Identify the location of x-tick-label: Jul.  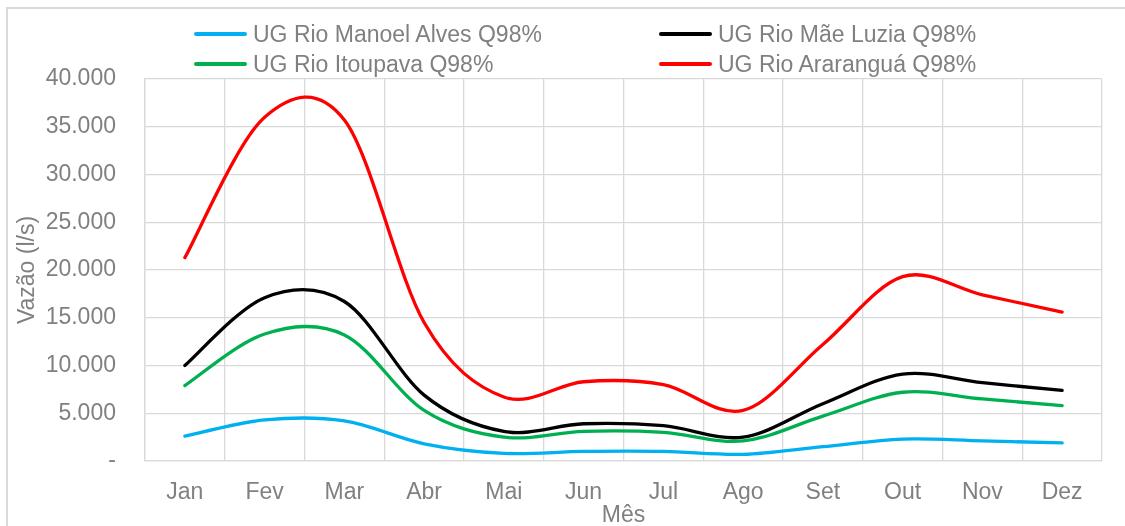
(663, 491).